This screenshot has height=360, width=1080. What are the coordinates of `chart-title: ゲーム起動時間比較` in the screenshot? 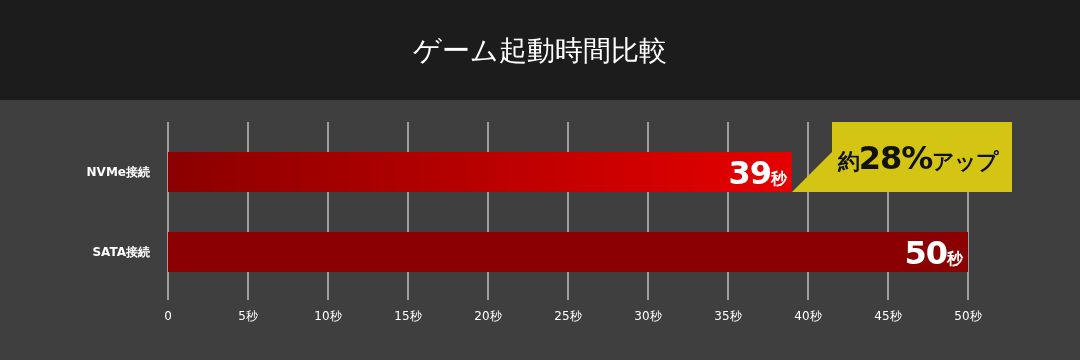 It's located at (540, 50).